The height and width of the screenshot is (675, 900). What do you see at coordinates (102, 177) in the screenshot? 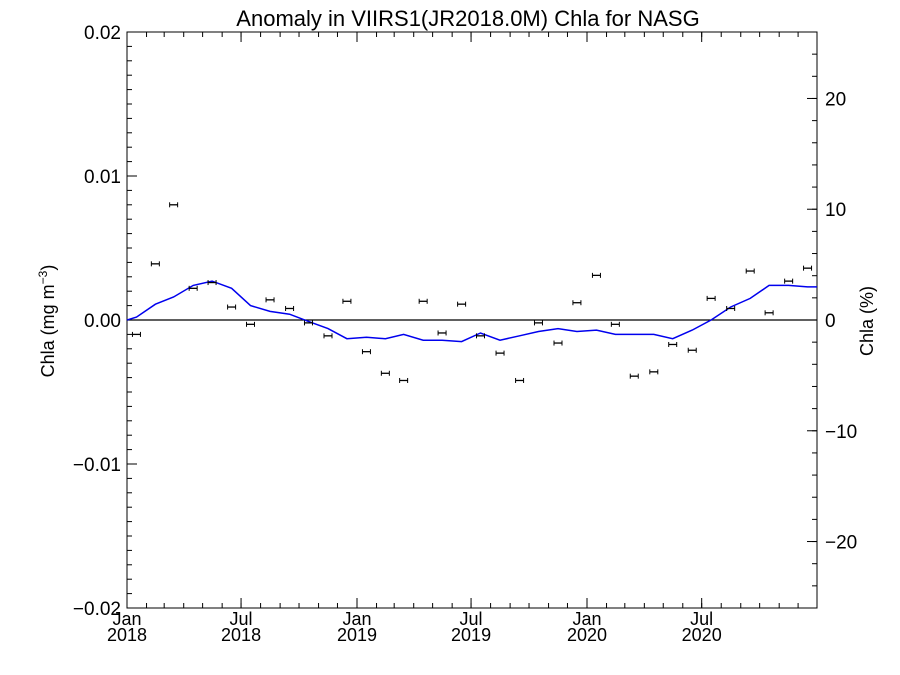
I see `y-left-tick-label: 0.01` at bounding box center [102, 177].